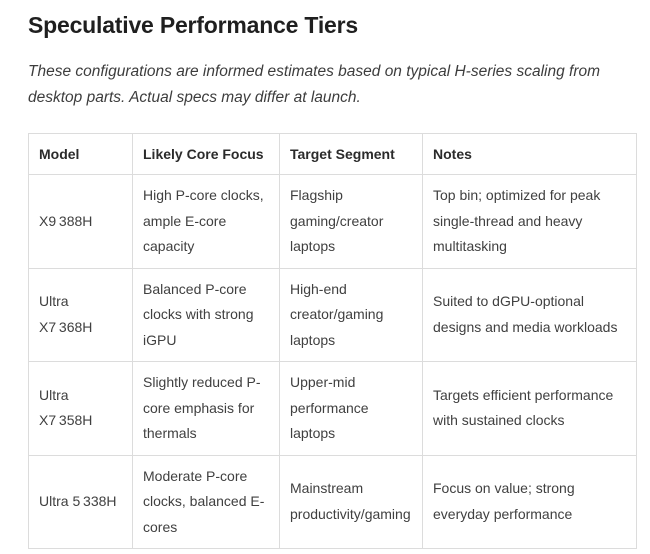 This screenshot has height=554, width=650. What do you see at coordinates (351, 154) in the screenshot?
I see `column-header-target-segment: Target Segment` at bounding box center [351, 154].